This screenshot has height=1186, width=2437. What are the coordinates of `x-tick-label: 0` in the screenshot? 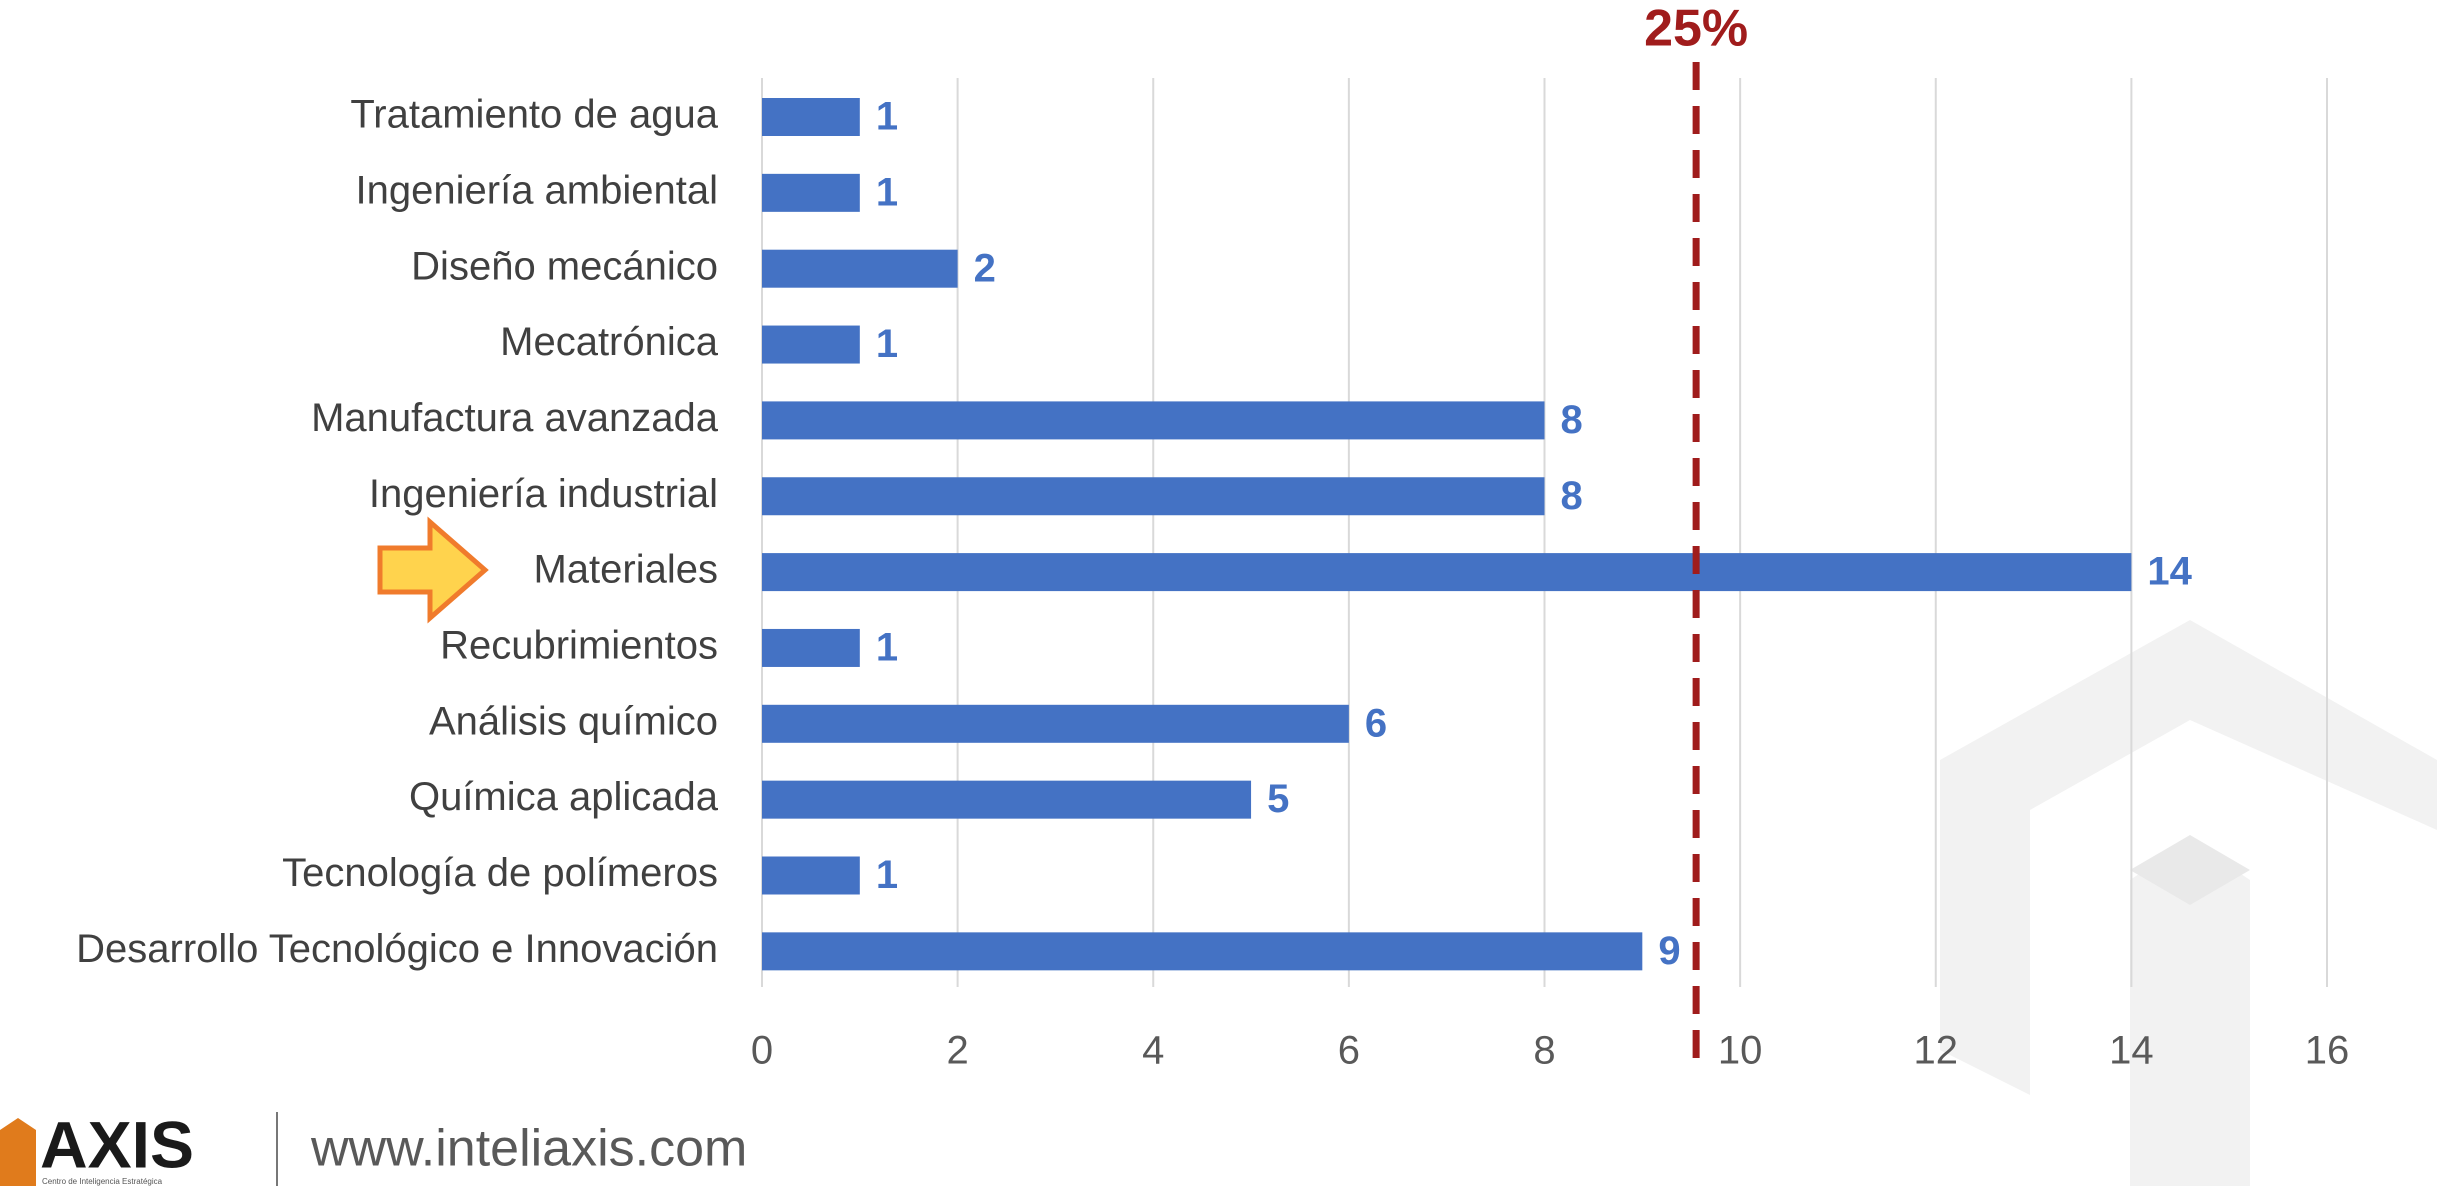 It's located at (762, 1051).